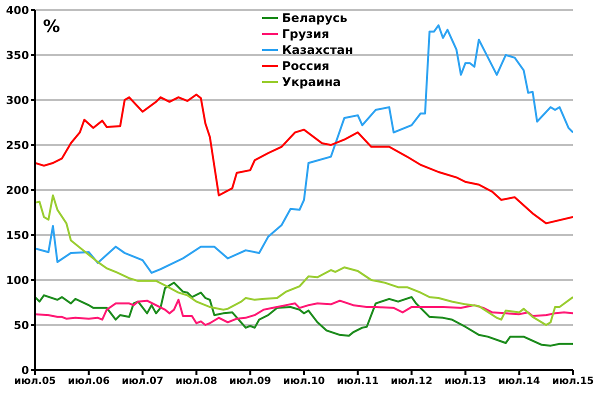 The height and width of the screenshot is (397, 600). Describe the element at coordinates (573, 382) in the screenshot. I see `x-tick-label: июл.15` at that location.